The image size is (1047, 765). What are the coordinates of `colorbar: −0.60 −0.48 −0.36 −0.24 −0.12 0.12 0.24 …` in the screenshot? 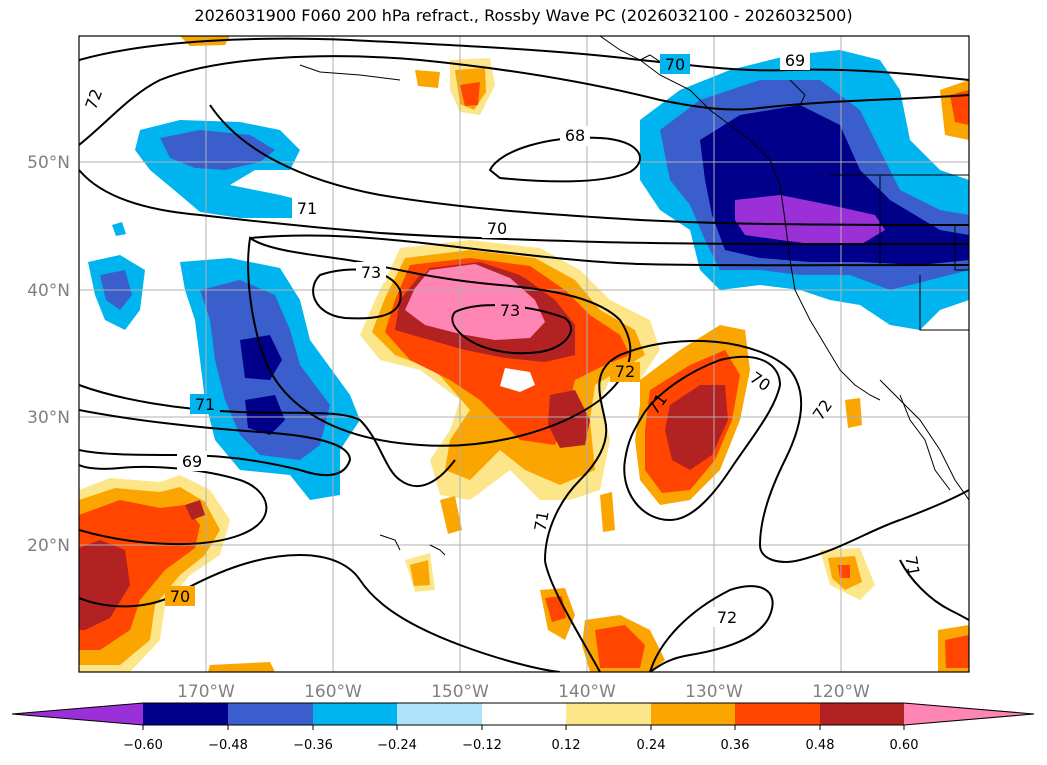 It's located at (523, 727).